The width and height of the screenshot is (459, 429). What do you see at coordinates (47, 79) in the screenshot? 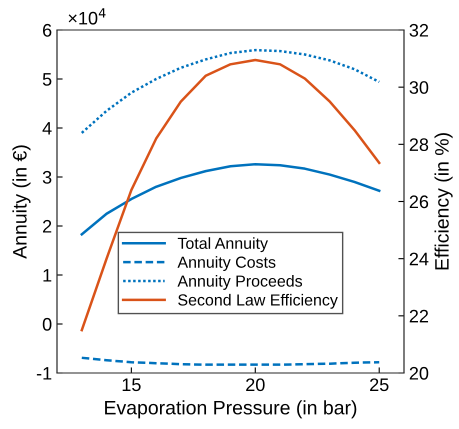
I see `y-tick-label: 5` at bounding box center [47, 79].